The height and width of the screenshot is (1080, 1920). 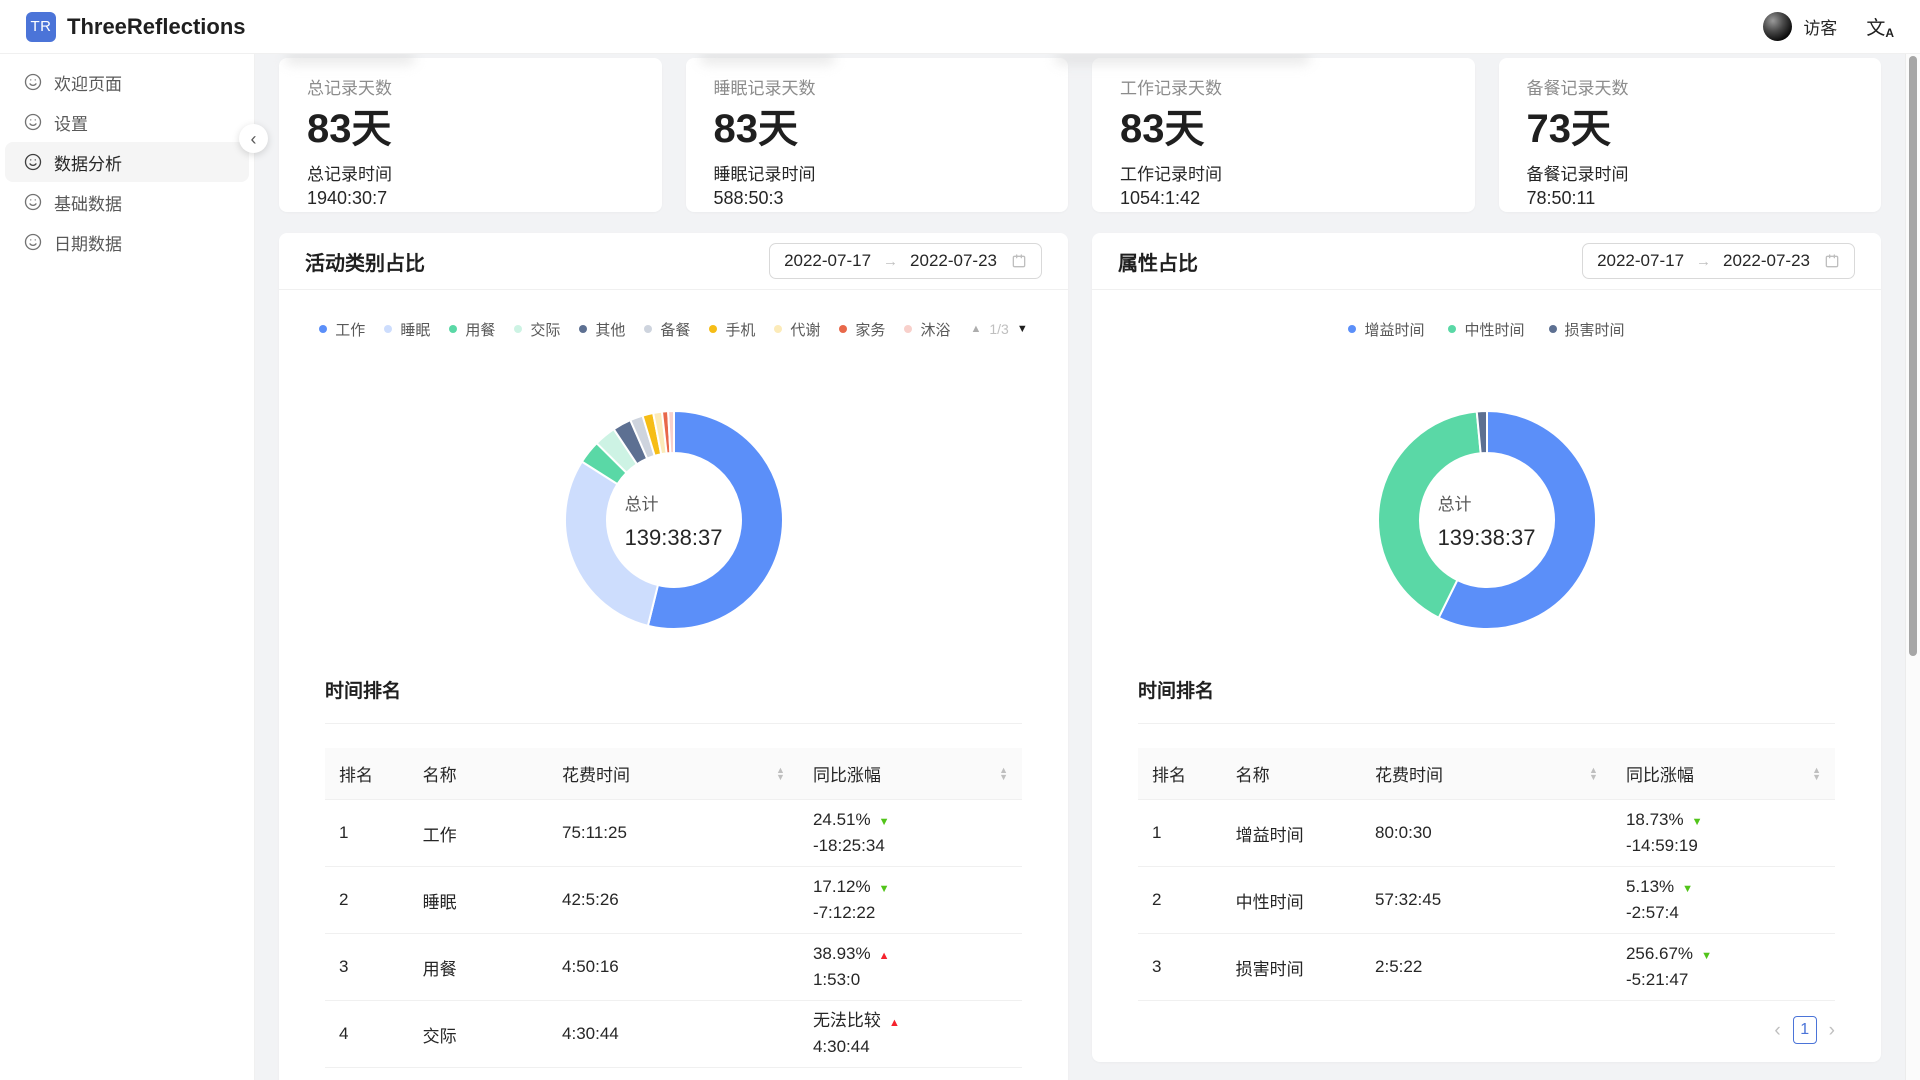 I want to click on stat-card: 备餐记录天数 73天 备餐记录时间 78:50:11, so click(x=1689, y=135).